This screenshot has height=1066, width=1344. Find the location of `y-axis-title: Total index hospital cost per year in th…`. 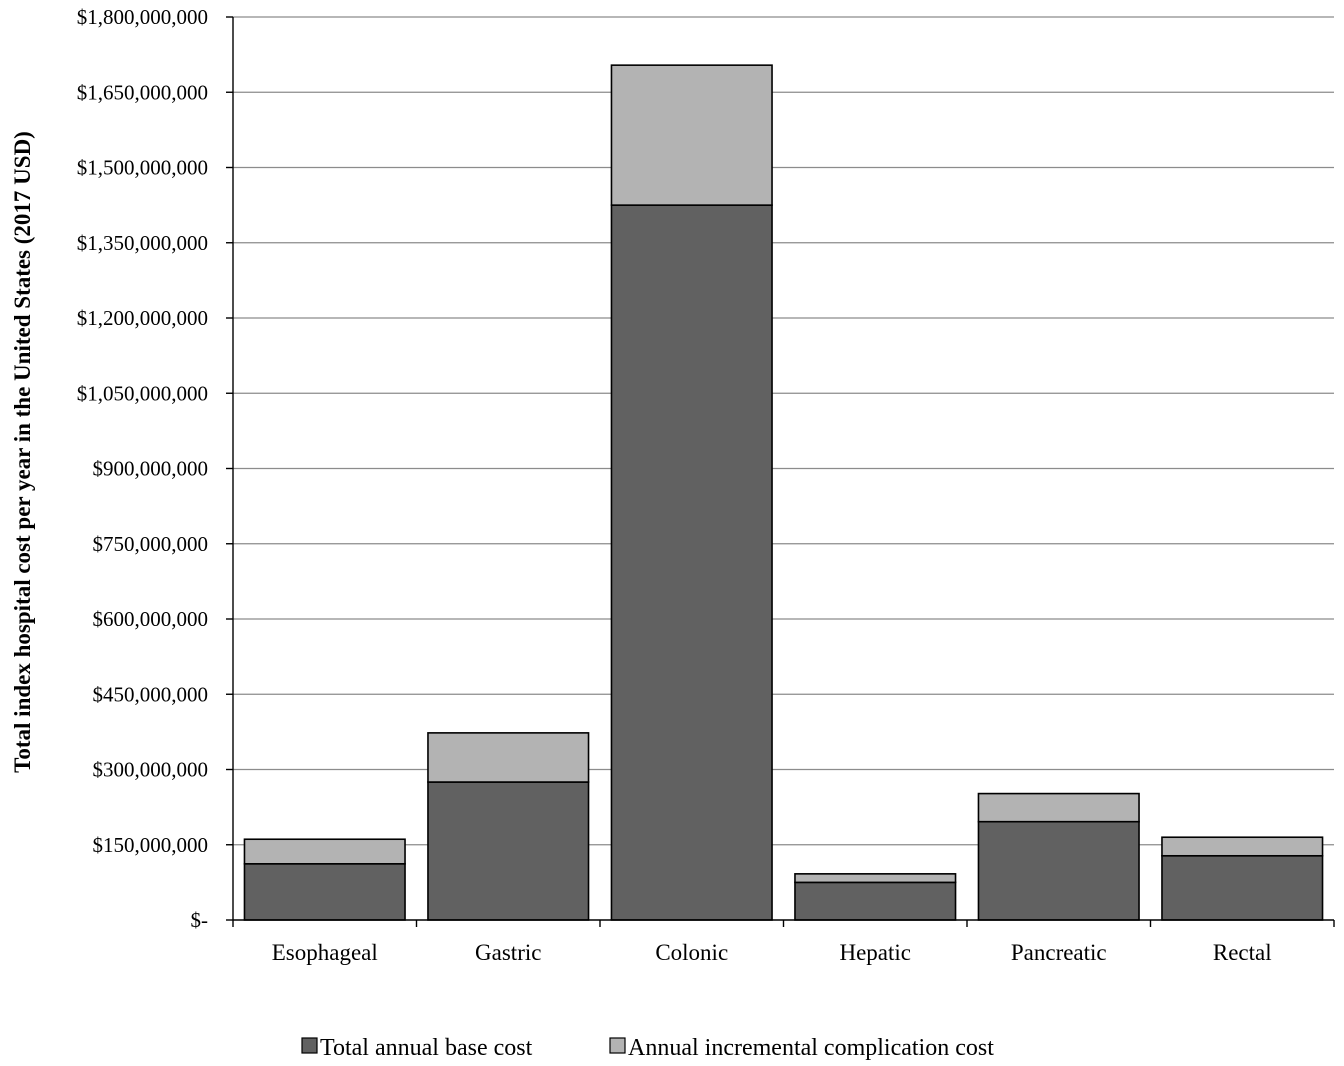

y-axis-title: Total index hospital cost per year in th… is located at coordinates (22, 452).